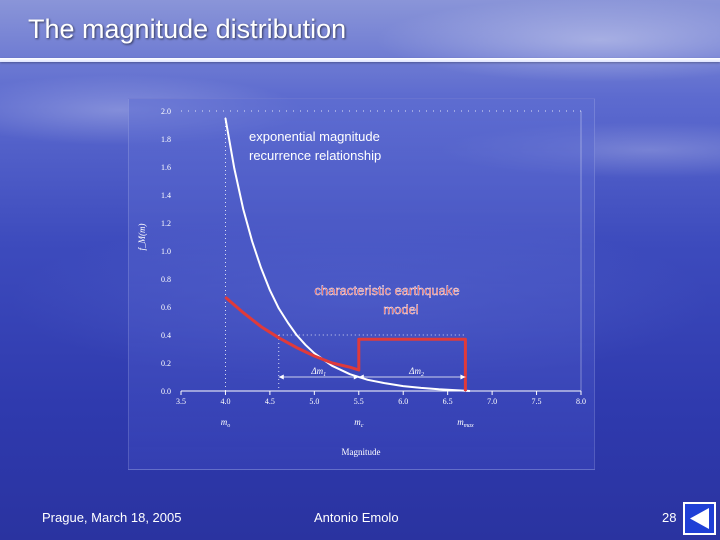 Image resolution: width=720 pixels, height=540 pixels. What do you see at coordinates (166, 335) in the screenshot?
I see `y-tick-label: 0.4` at bounding box center [166, 335].